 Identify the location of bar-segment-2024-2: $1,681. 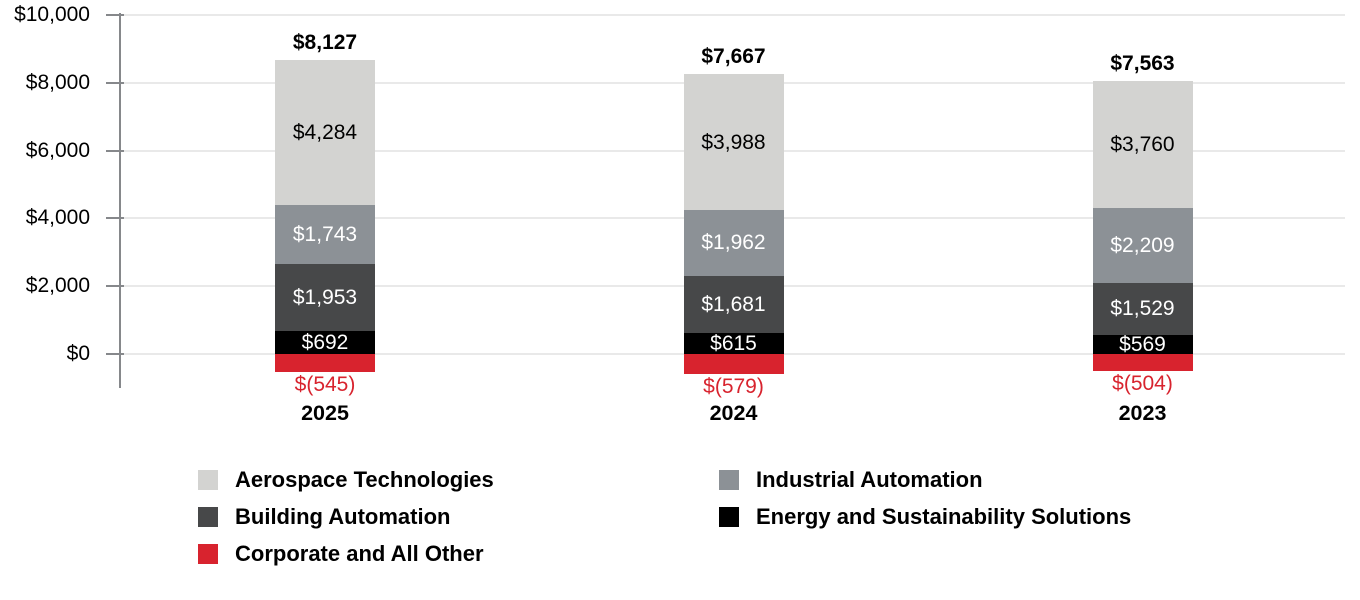
(733, 305).